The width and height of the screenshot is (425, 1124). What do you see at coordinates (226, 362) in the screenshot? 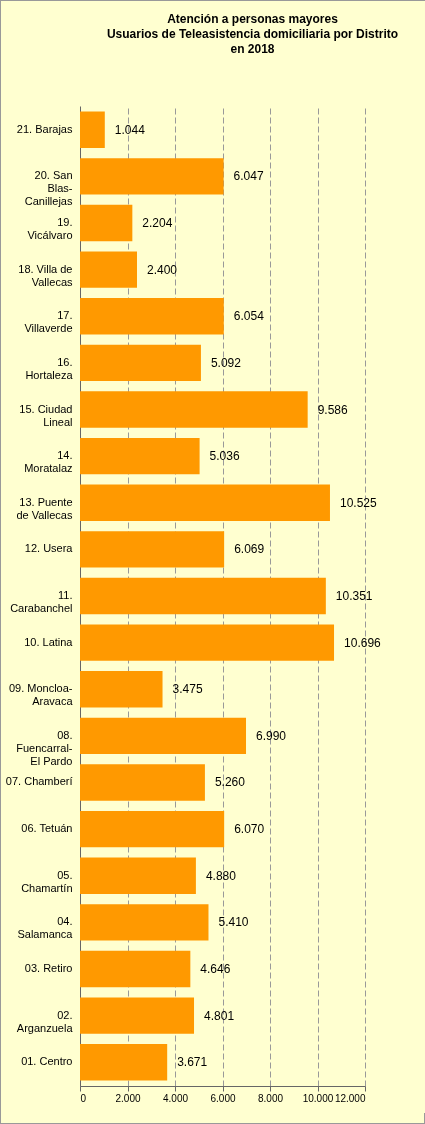
I see `data-label: 5.092` at bounding box center [226, 362].